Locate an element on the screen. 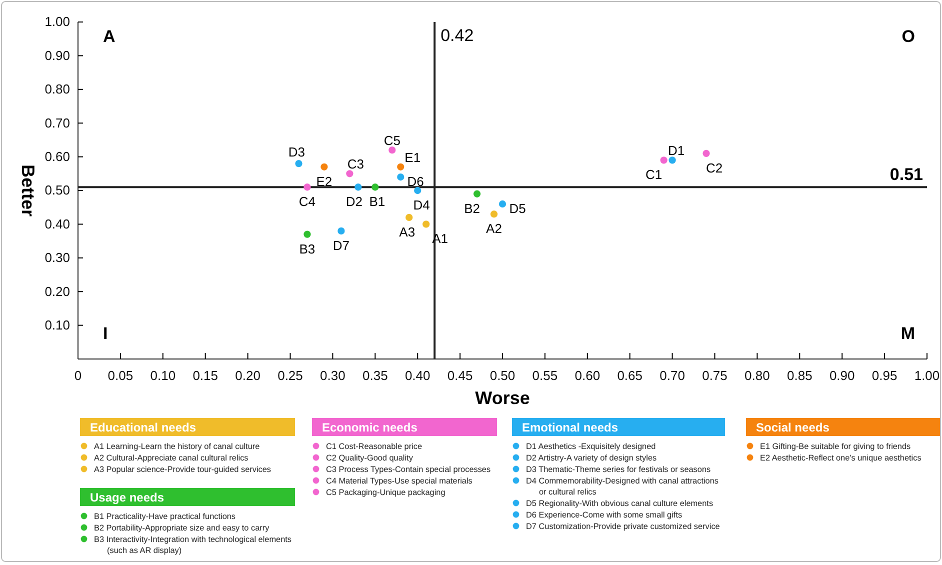 Image resolution: width=942 pixels, height=565 pixels. x-tick-label: 0 is located at coordinates (78, 376).